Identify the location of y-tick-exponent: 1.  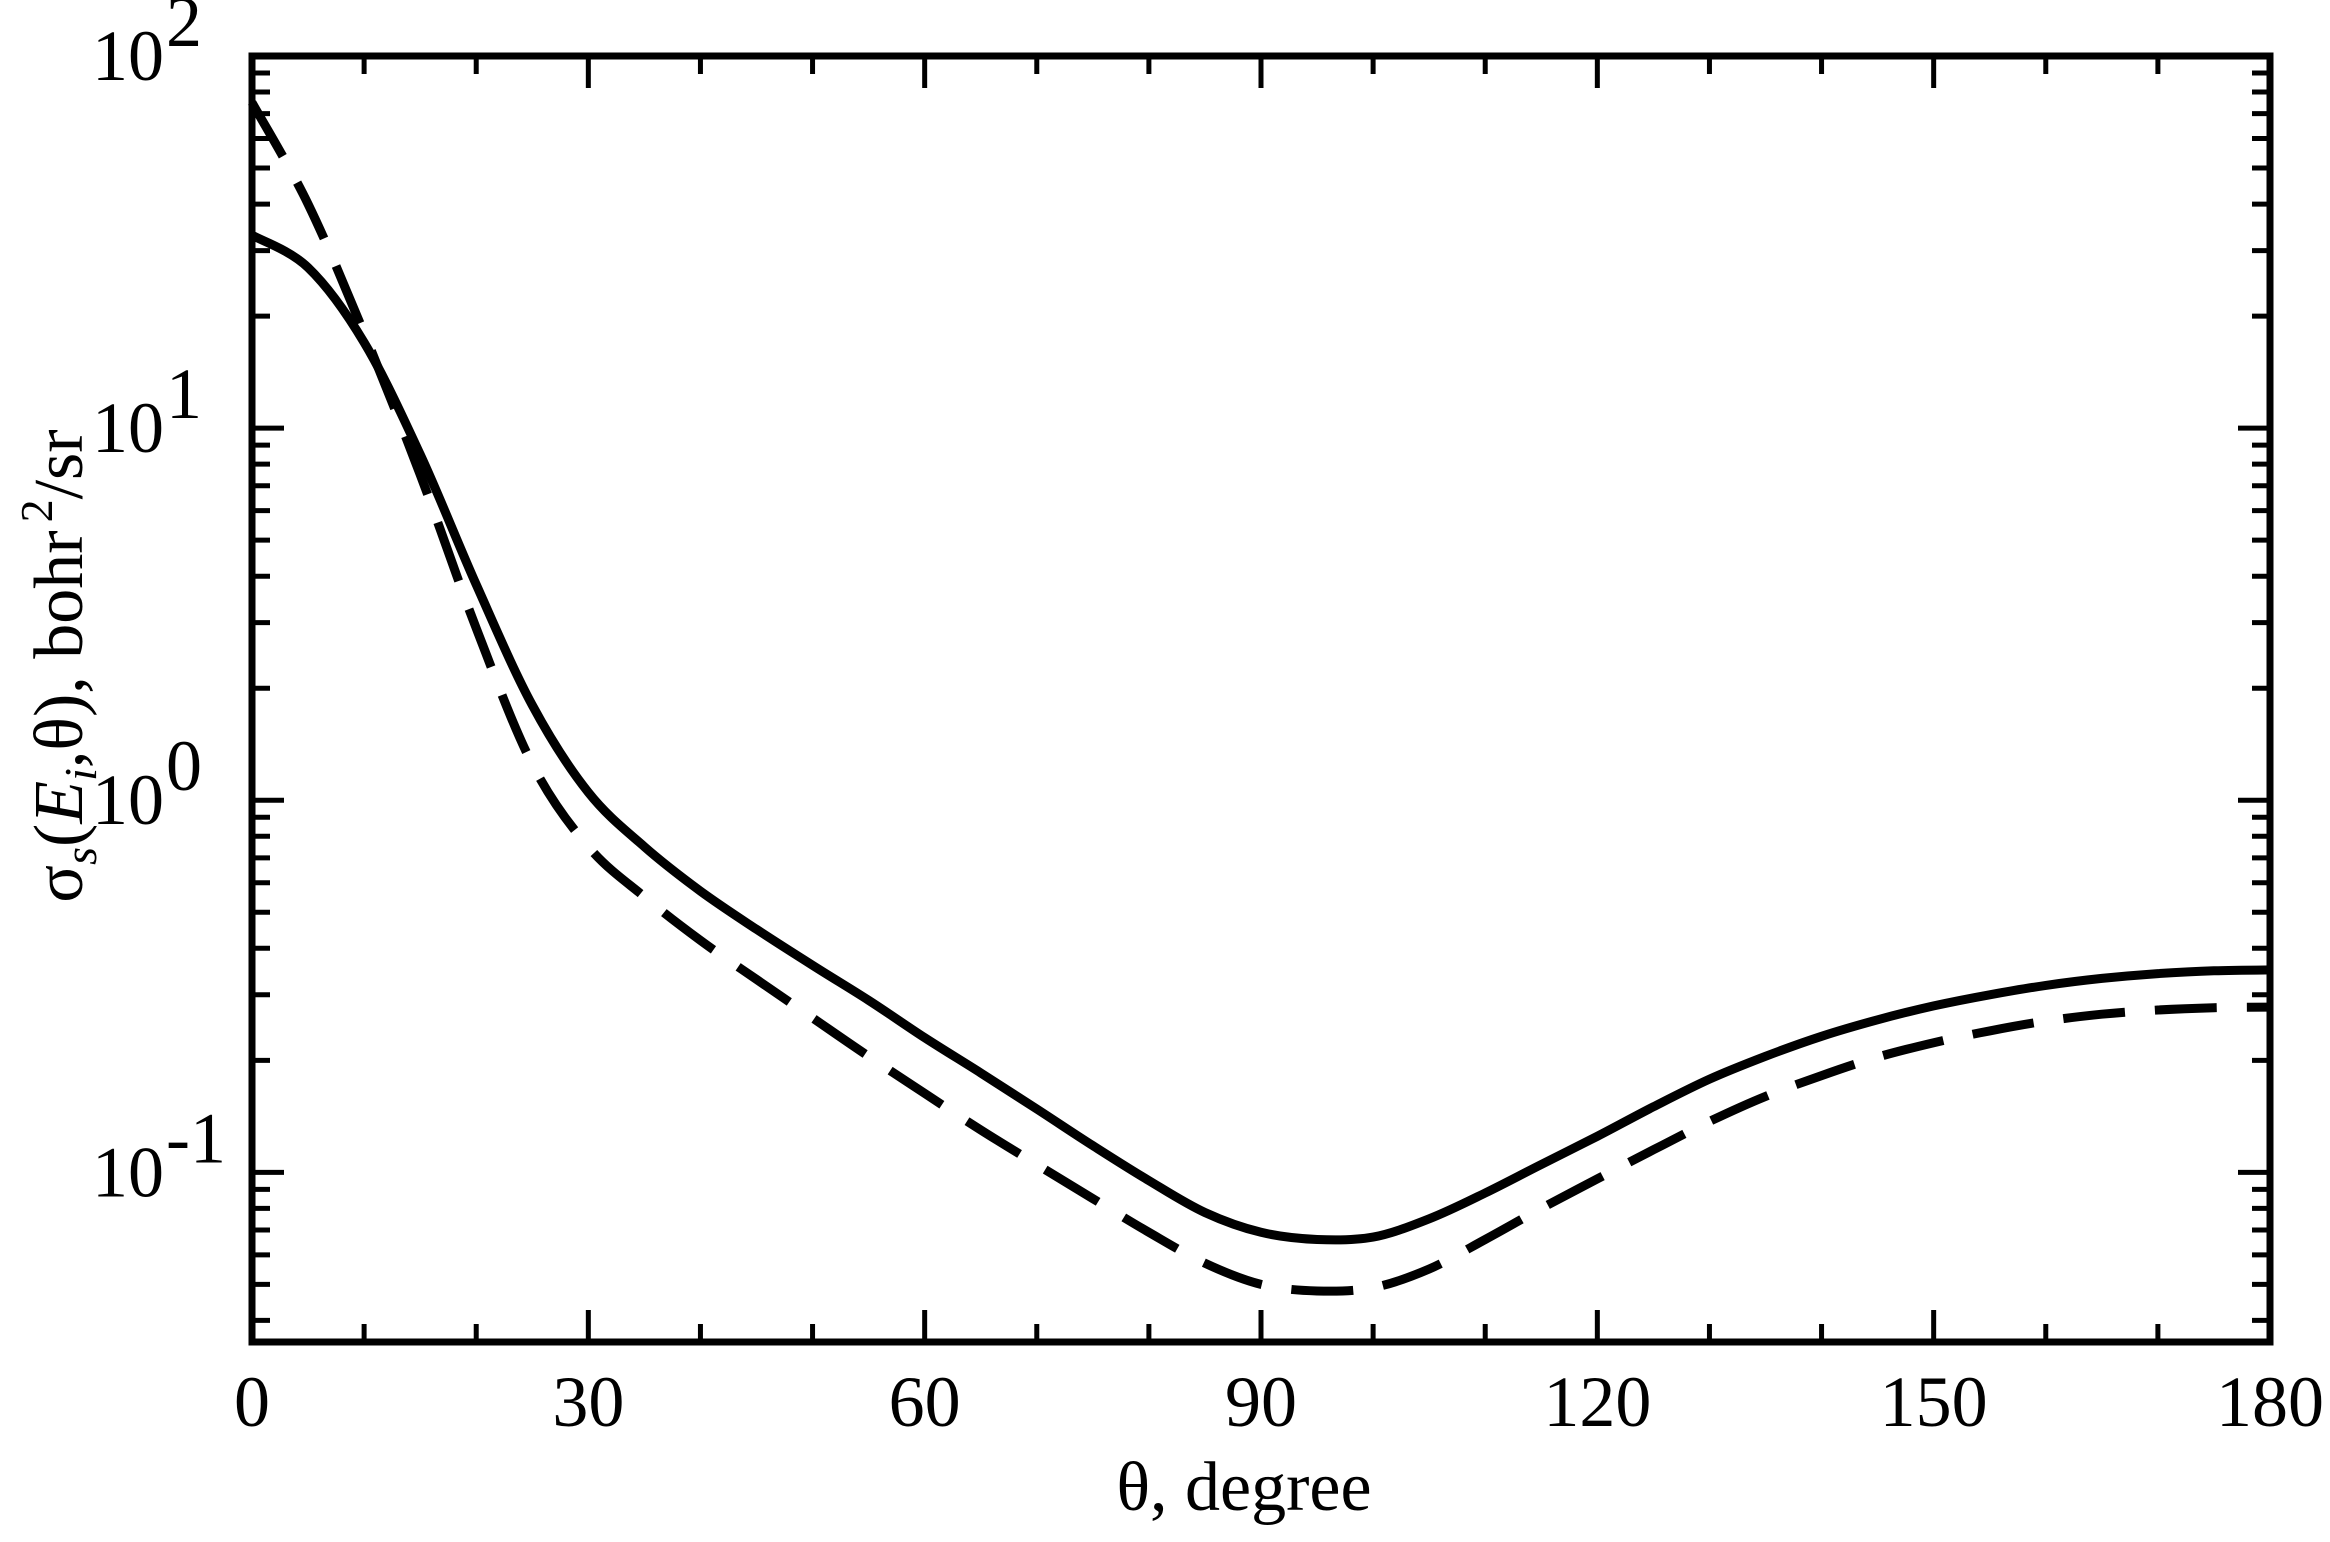
(184, 394).